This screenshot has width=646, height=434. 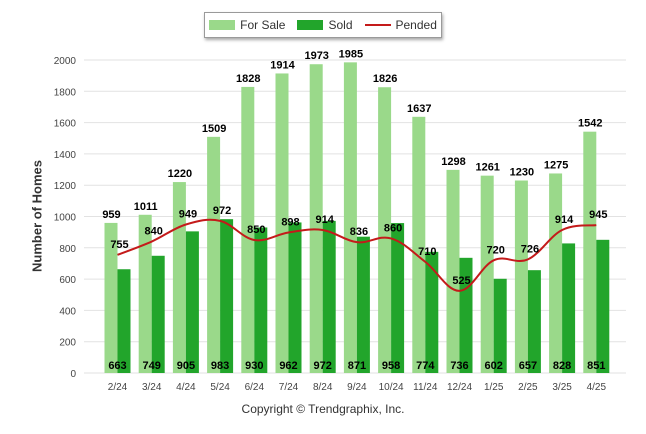 What do you see at coordinates (180, 174) in the screenshot?
I see `for-sale-value-label: 1220` at bounding box center [180, 174].